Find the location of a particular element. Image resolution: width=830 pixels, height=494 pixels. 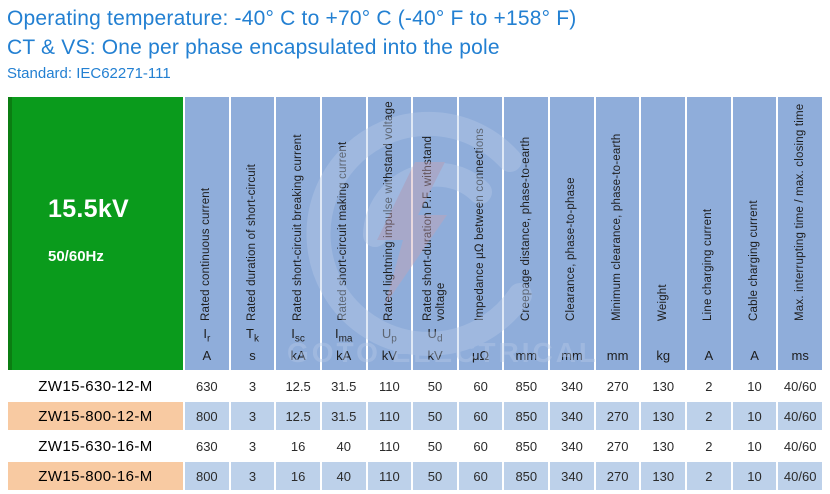

column-symbol: Tk is located at coordinates (252, 335).